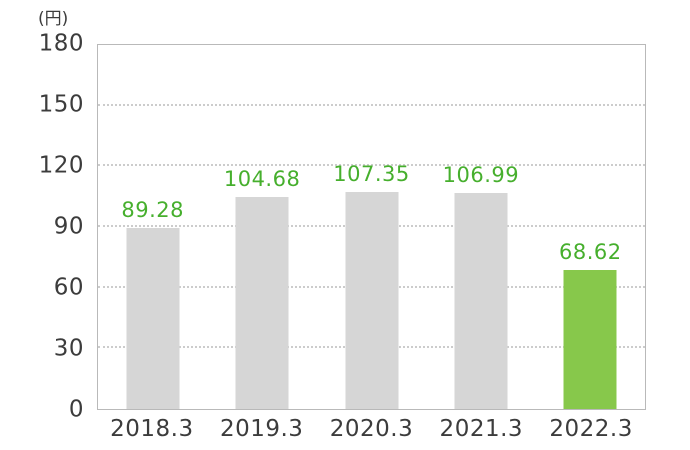 The width and height of the screenshot is (690, 450). I want to click on bar-value-label: 89.28, so click(152, 210).